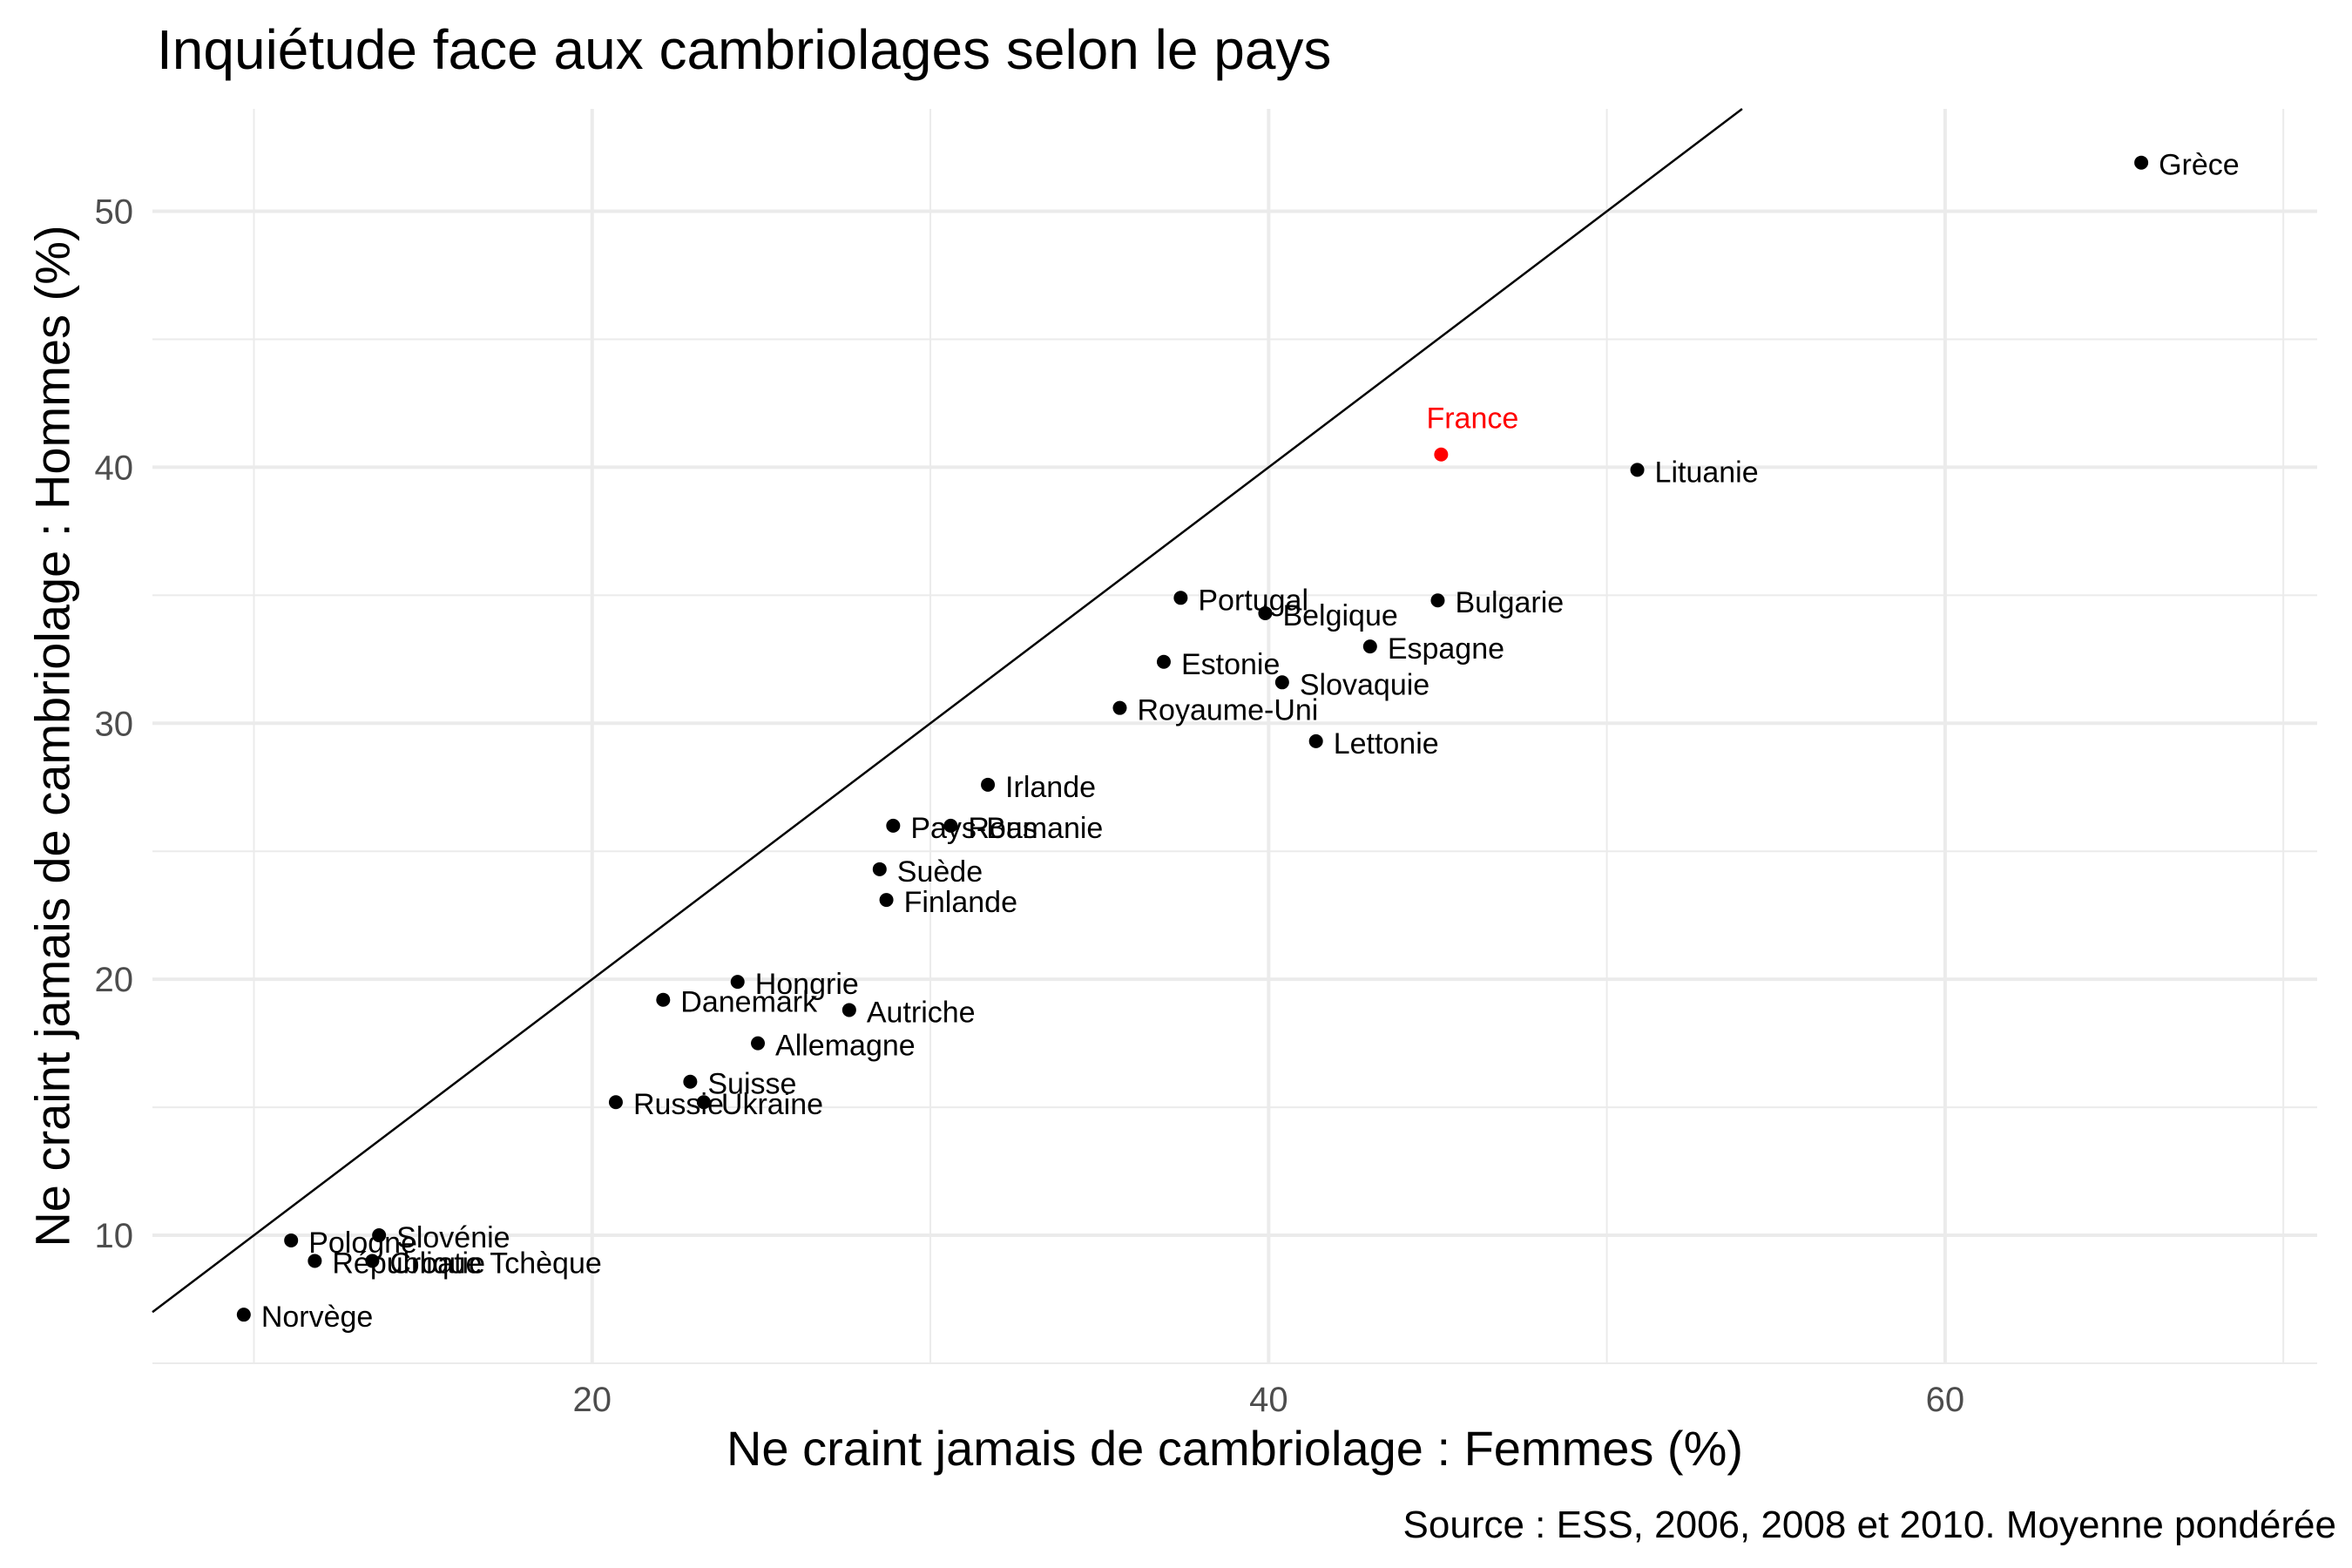 This screenshot has height=1568, width=2352. What do you see at coordinates (437, 1263) in the screenshot?
I see `point-label: Croatie` at bounding box center [437, 1263].